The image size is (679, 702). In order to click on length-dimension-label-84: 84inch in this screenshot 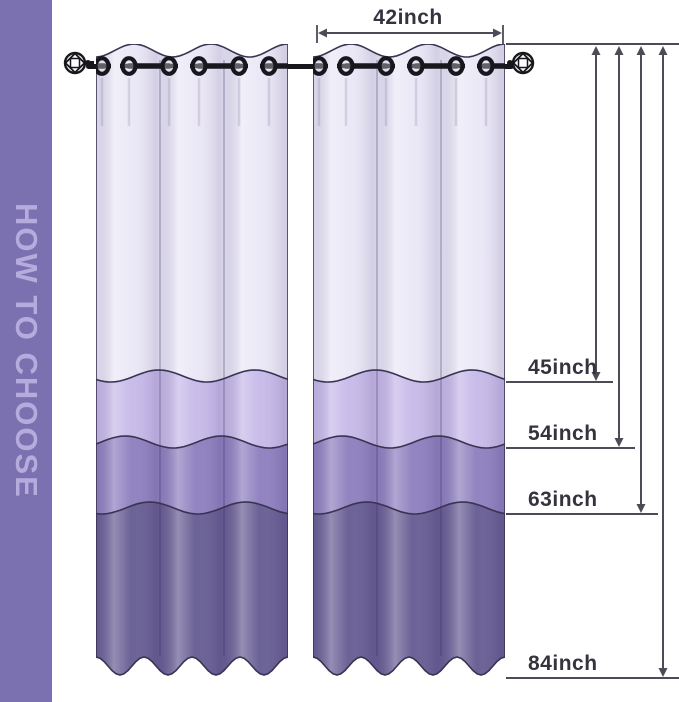, I will do `click(563, 663)`.